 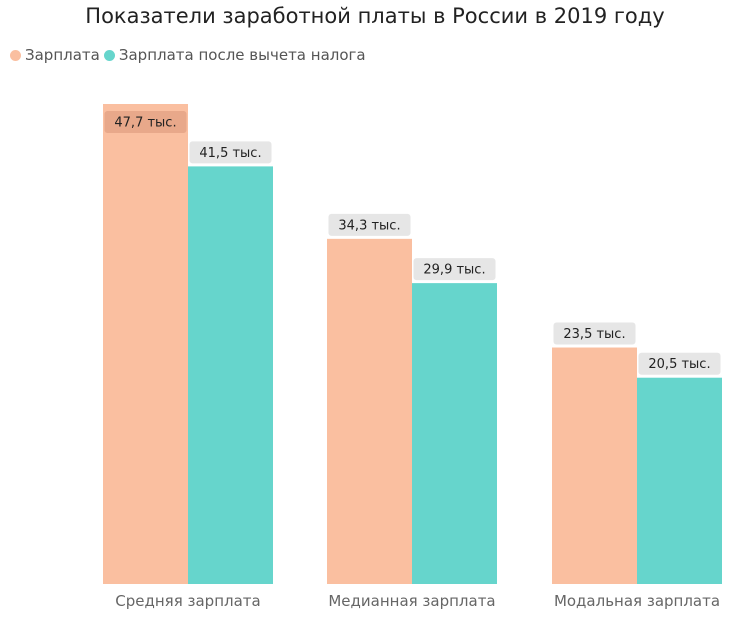 I want to click on data-label-bg-salary-after-tax-median, so click(x=454, y=269).